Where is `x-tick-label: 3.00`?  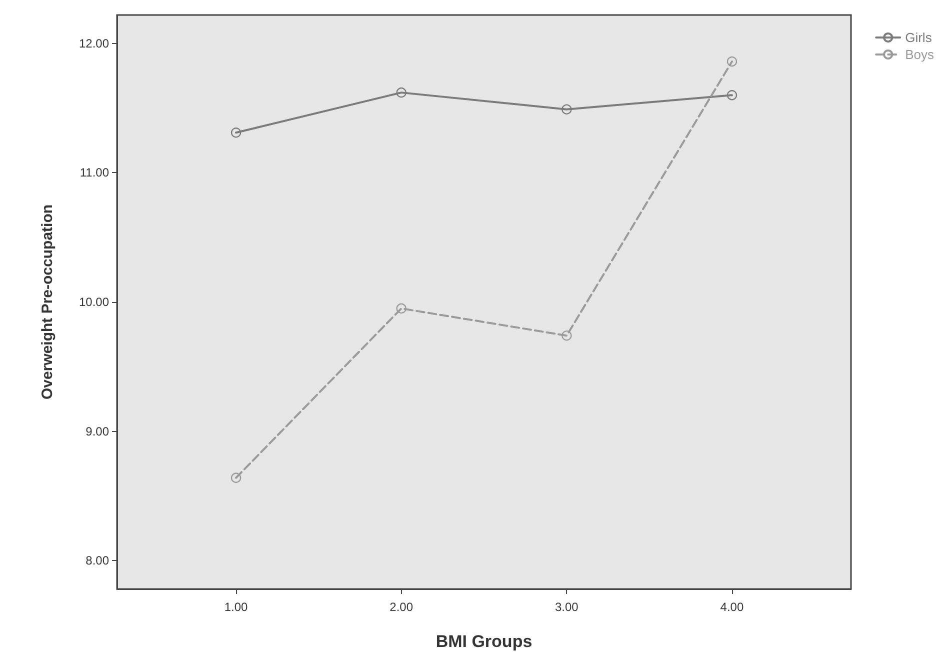
x-tick-label: 3.00 is located at coordinates (566, 607).